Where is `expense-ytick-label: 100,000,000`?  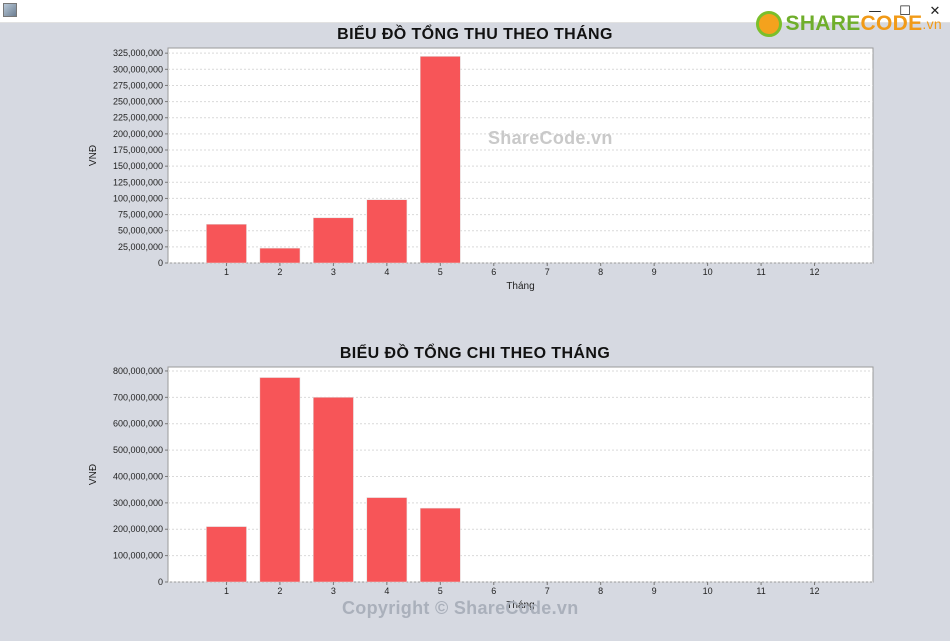
expense-ytick-label: 100,000,000 is located at coordinates (138, 556).